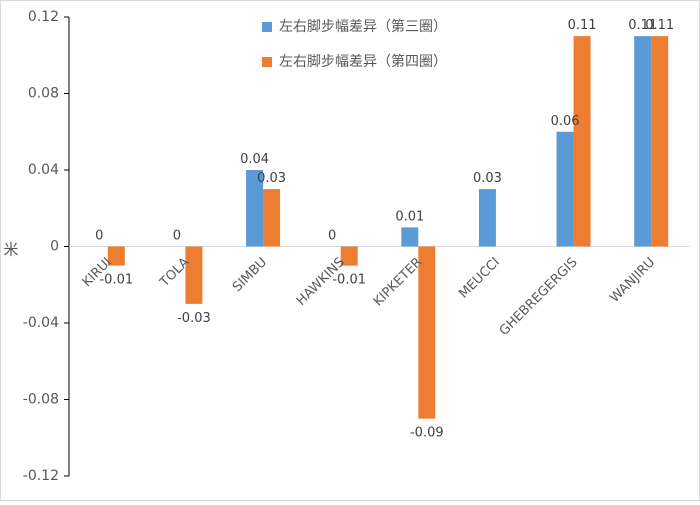  Describe the element at coordinates (363, 61) in the screenshot. I see `legend-label: 左右脚步幅差异（第四圈）` at that location.